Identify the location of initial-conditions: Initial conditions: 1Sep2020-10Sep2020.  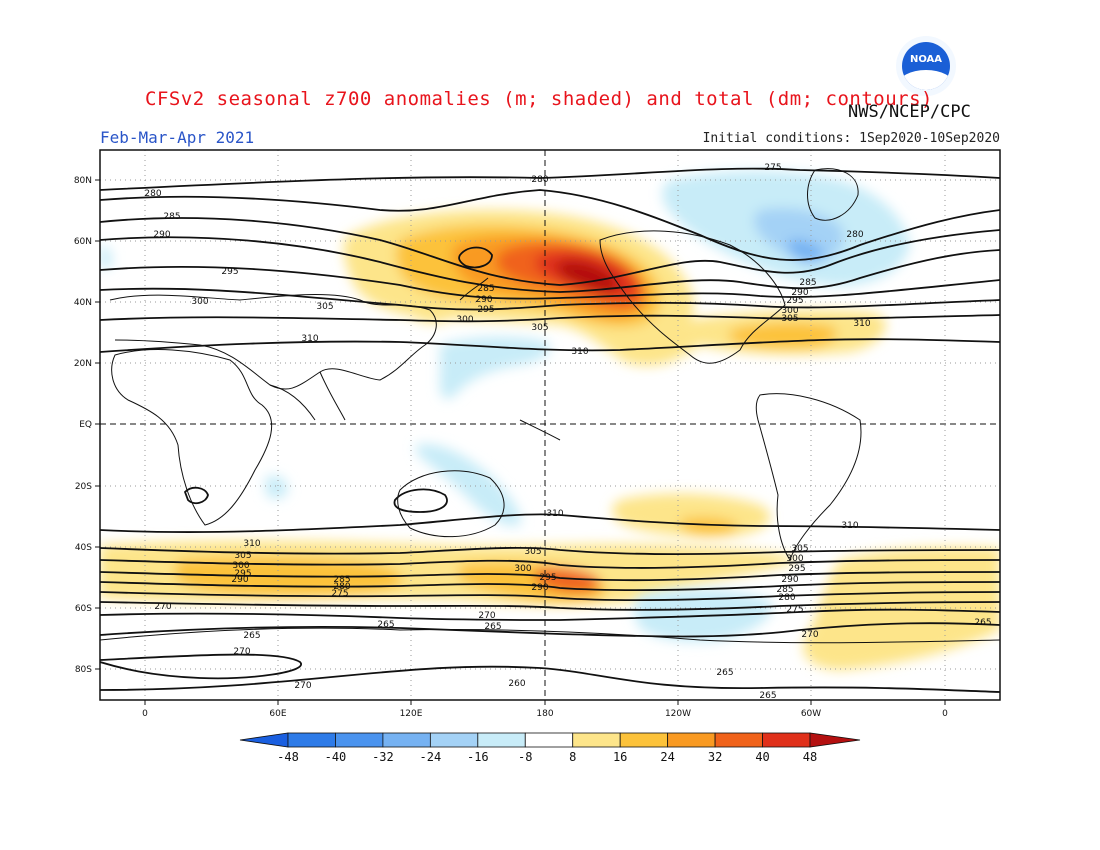
(851, 138).